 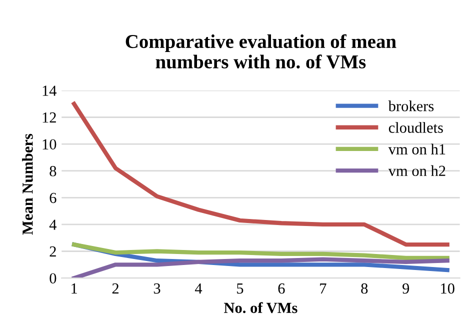 I want to click on x-tick-label: 4, so click(x=198, y=288).